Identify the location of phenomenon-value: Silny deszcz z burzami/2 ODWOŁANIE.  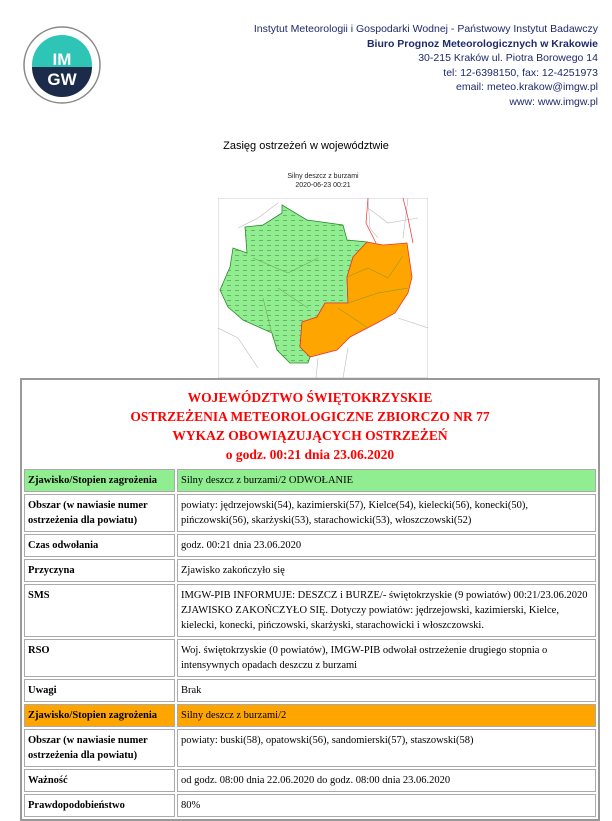
(386, 480).